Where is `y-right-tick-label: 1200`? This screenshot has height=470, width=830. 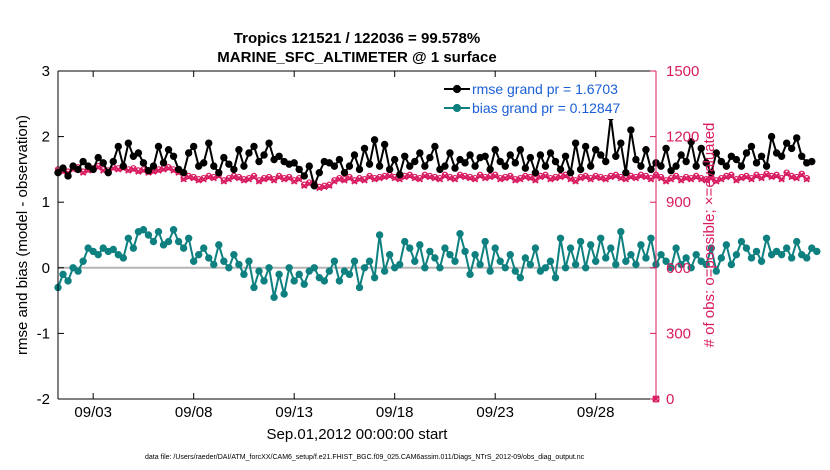 y-right-tick-label: 1200 is located at coordinates (682, 137).